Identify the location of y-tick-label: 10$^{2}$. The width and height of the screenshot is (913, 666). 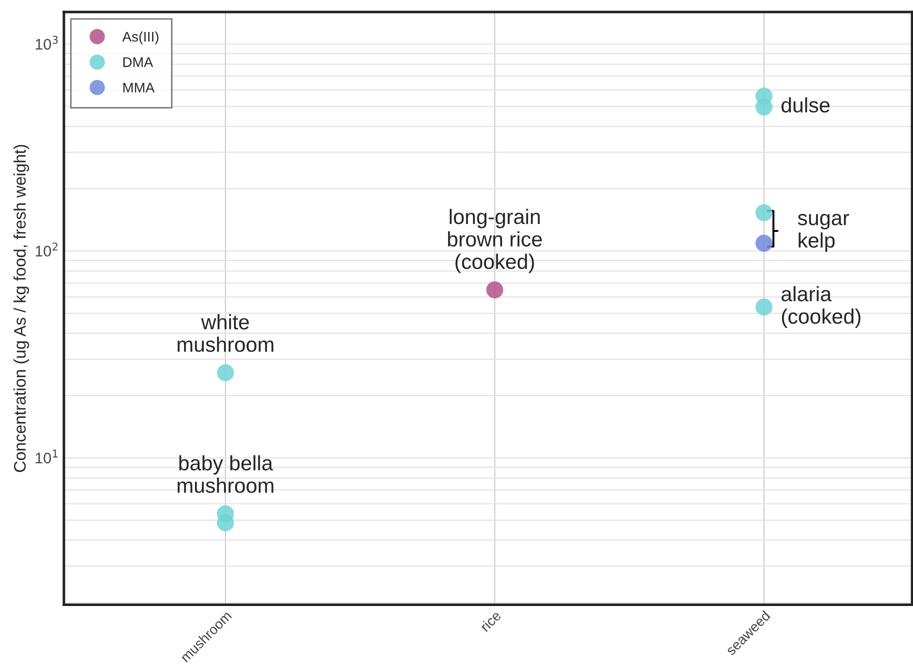
(47, 249).